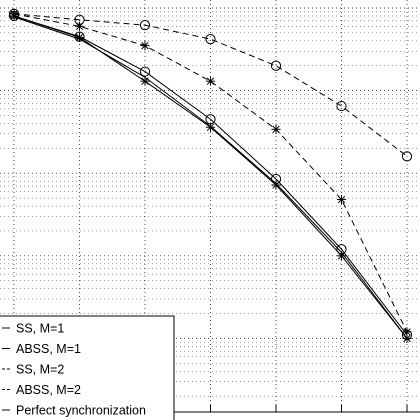  I want to click on legend-entry: SS, M=2, so click(33, 370).